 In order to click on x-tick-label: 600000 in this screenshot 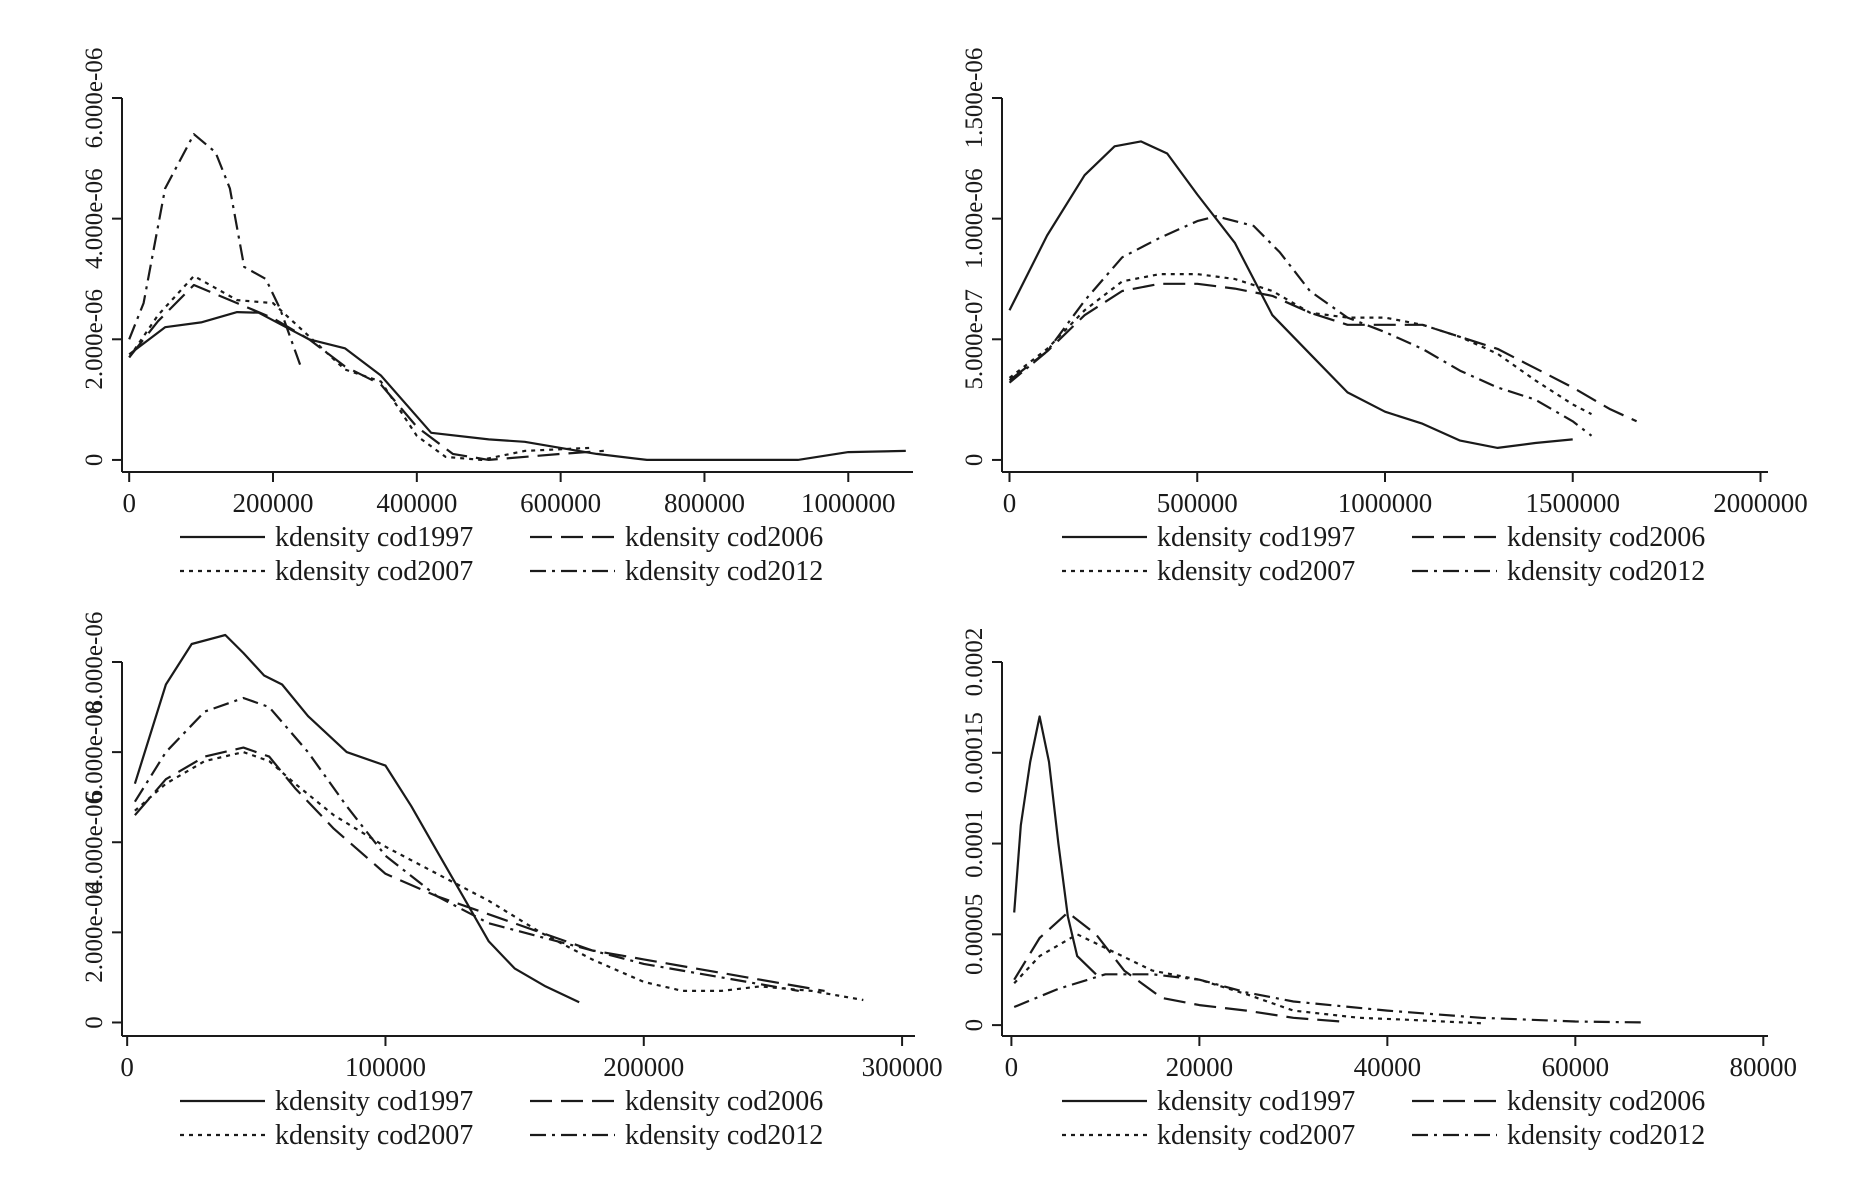, I will do `click(560, 503)`.